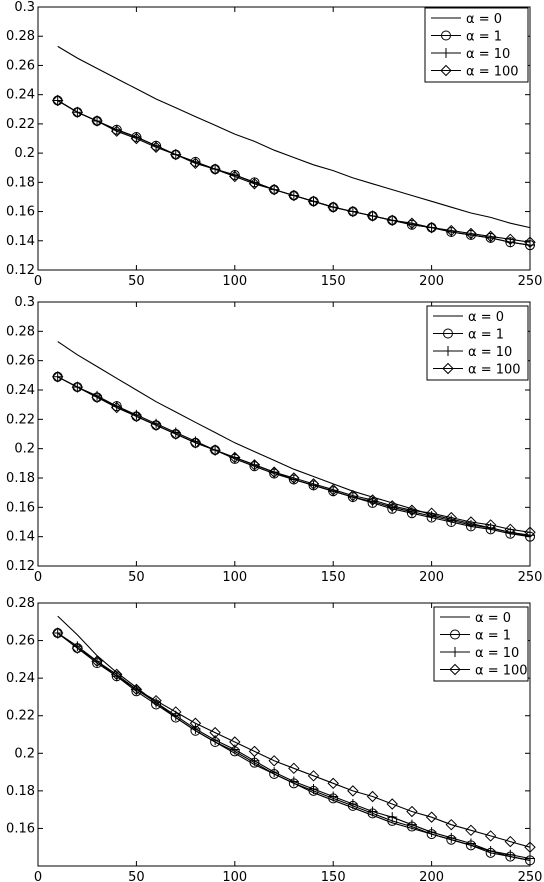 This screenshot has height=882, width=544. I want to click on y-tick-label: 0.22, so click(20, 716).